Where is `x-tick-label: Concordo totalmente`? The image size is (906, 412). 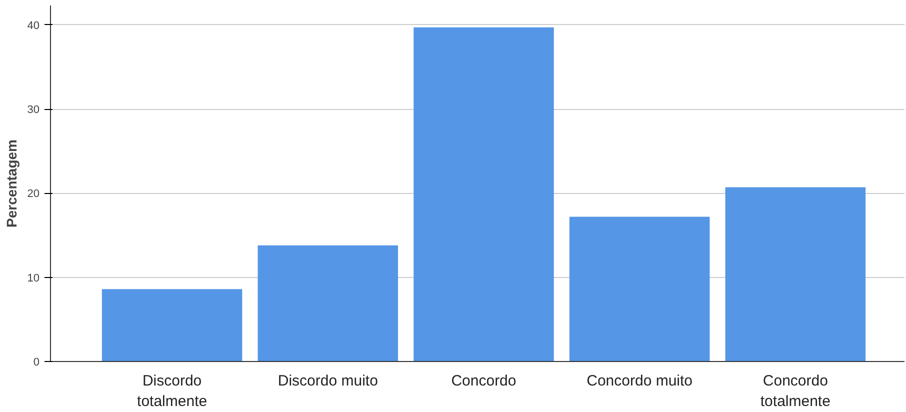
x-tick-label: Concordo totalmente is located at coordinates (795, 391).